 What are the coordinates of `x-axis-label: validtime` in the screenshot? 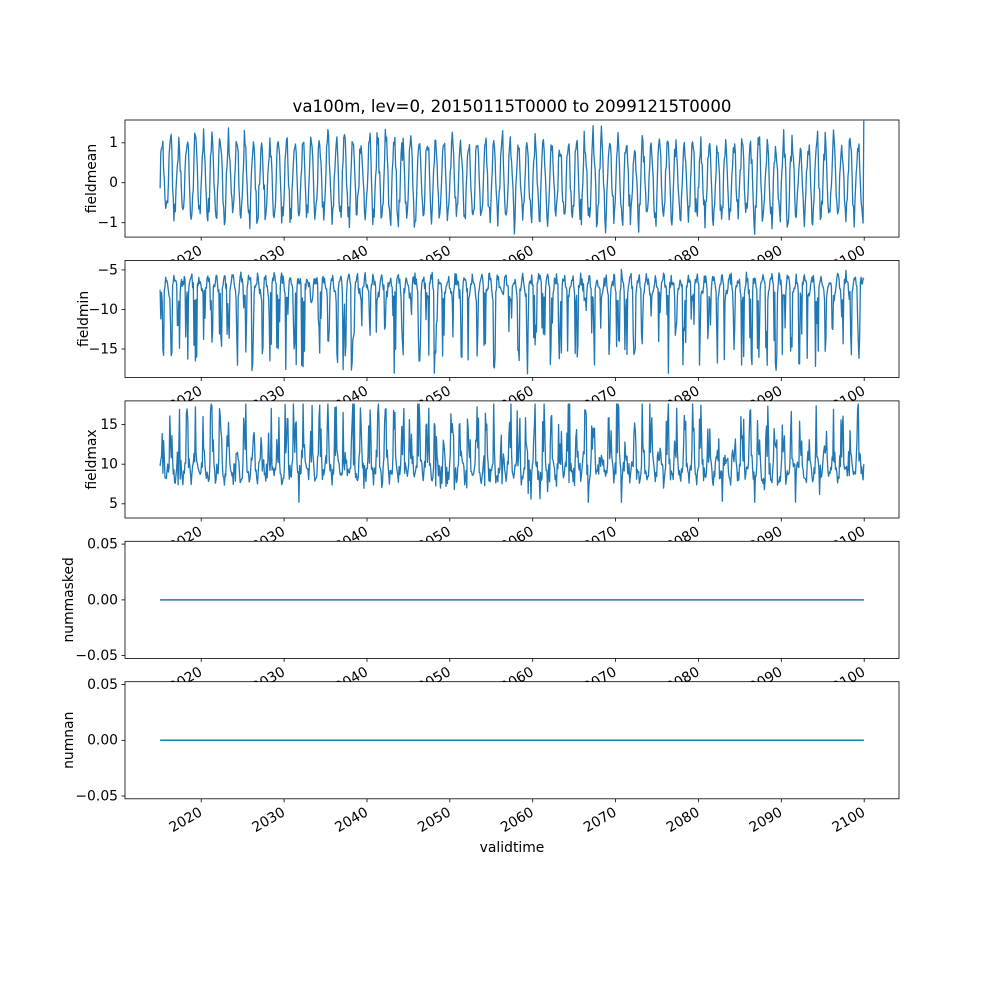 It's located at (512, 848).